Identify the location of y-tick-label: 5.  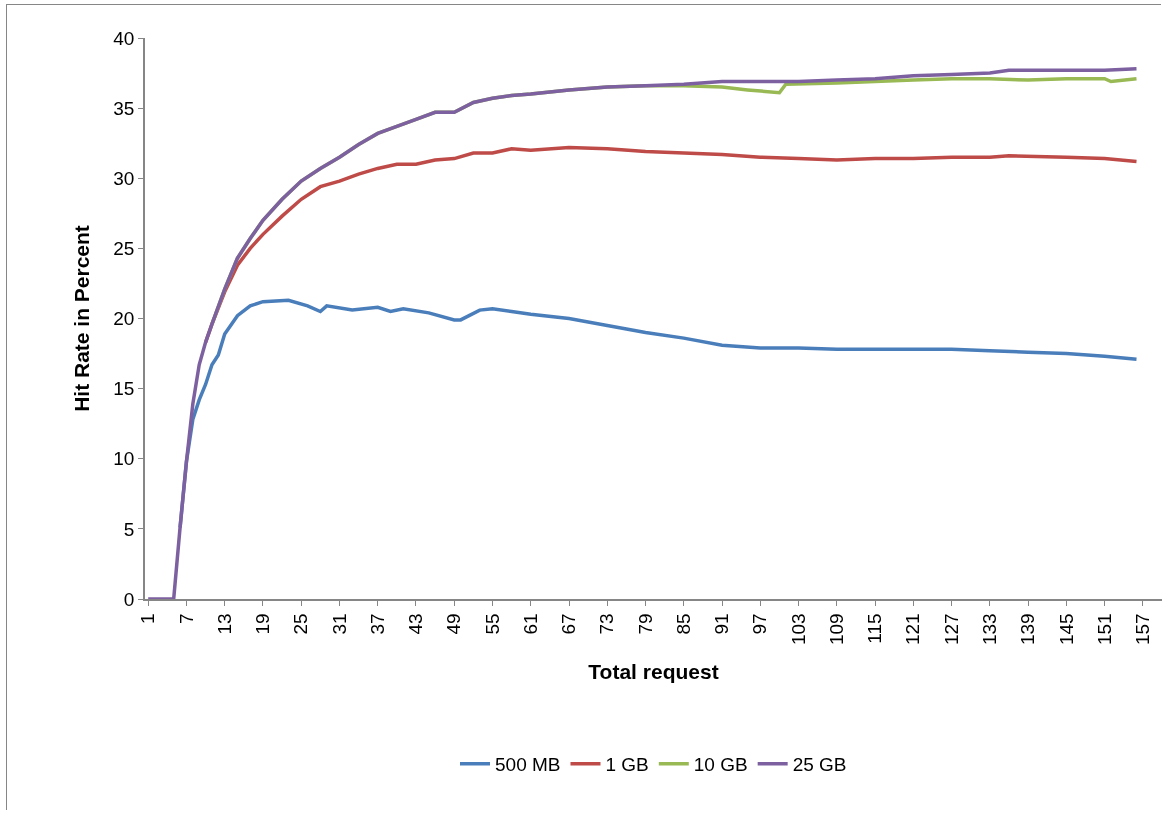
(129, 529).